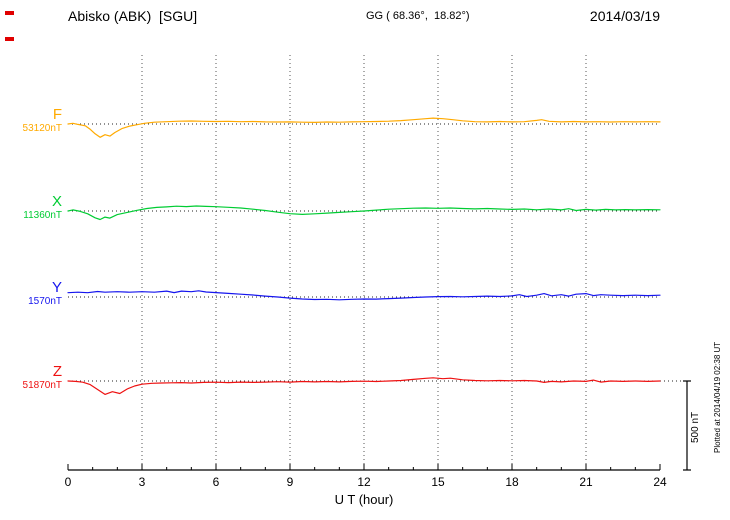 This screenshot has width=730, height=520. What do you see at coordinates (133, 16) in the screenshot?
I see `station-title: Abisko (ABK) [SGU]` at bounding box center [133, 16].